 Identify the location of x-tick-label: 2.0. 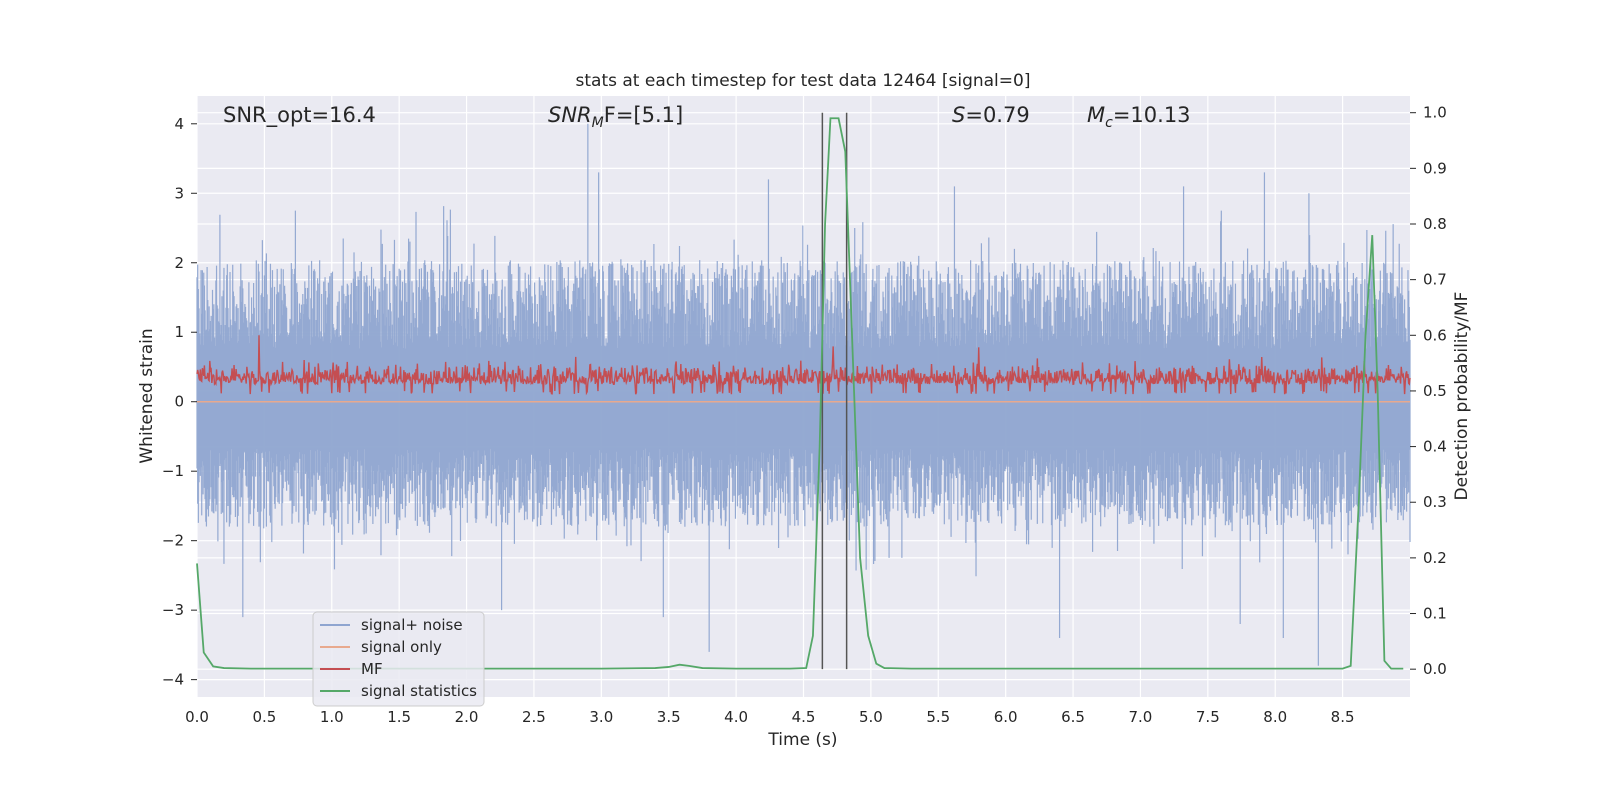
(467, 717).